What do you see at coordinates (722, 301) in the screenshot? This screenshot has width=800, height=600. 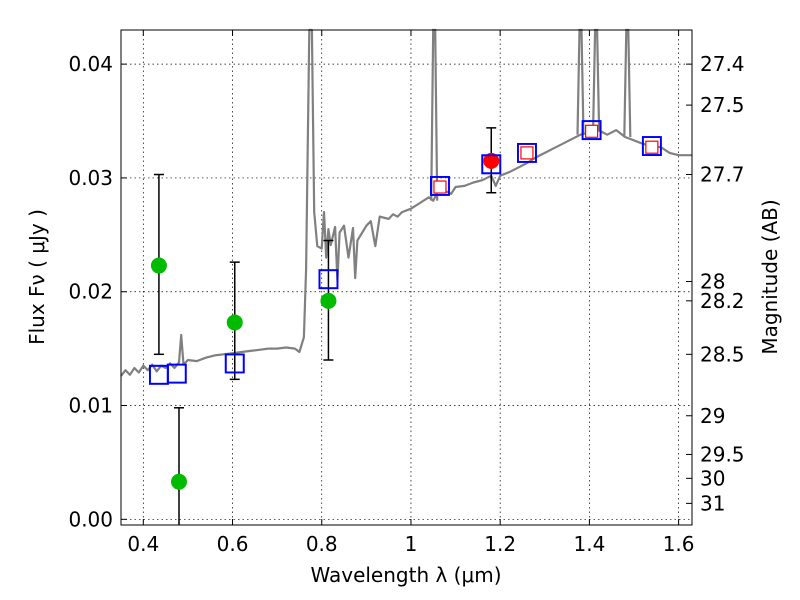 I see `y2-tick-label: 28.2` at bounding box center [722, 301].